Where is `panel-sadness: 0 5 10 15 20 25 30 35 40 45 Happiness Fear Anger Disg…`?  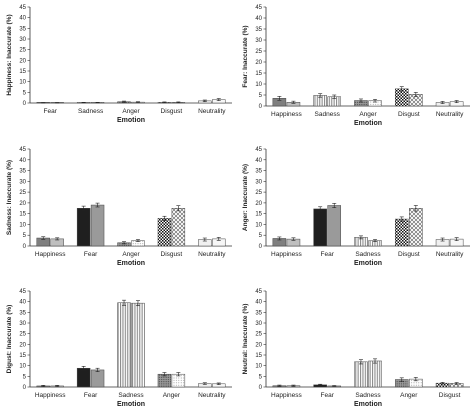
panel-sadness: 0 5 10 15 20 25 30 35 40 45 Happiness Fear Anger Disg… is located at coordinates (119, 207).